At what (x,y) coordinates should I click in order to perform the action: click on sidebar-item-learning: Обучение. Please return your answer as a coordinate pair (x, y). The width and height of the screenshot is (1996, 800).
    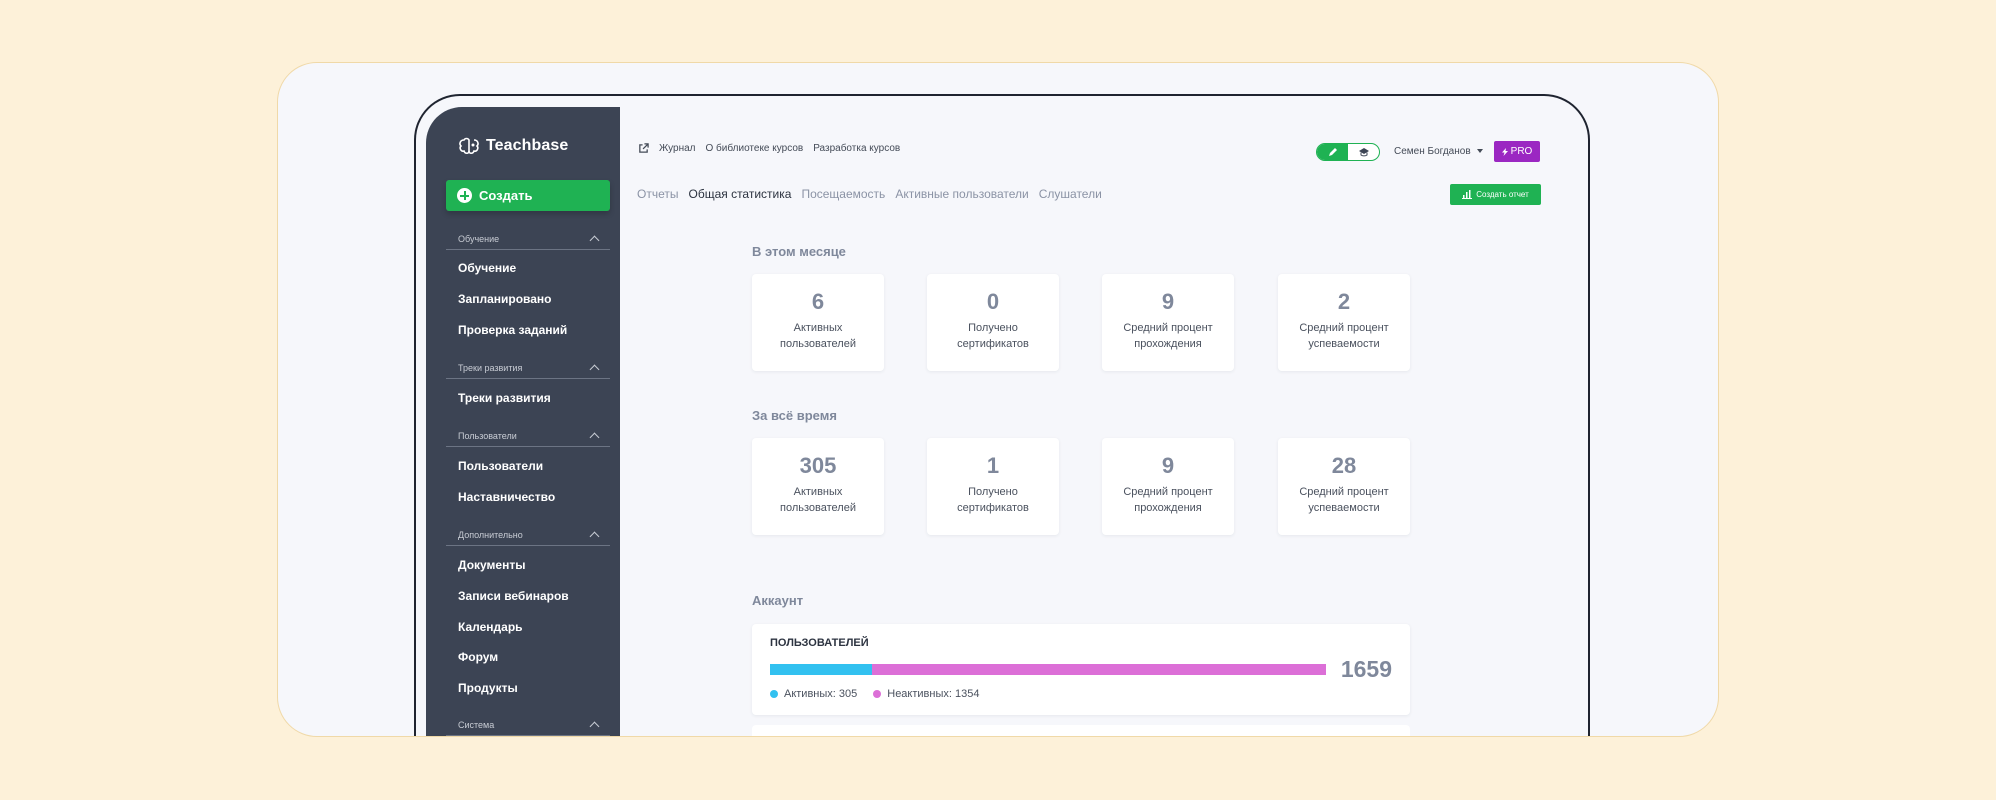
    Looking at the image, I should click on (487, 268).